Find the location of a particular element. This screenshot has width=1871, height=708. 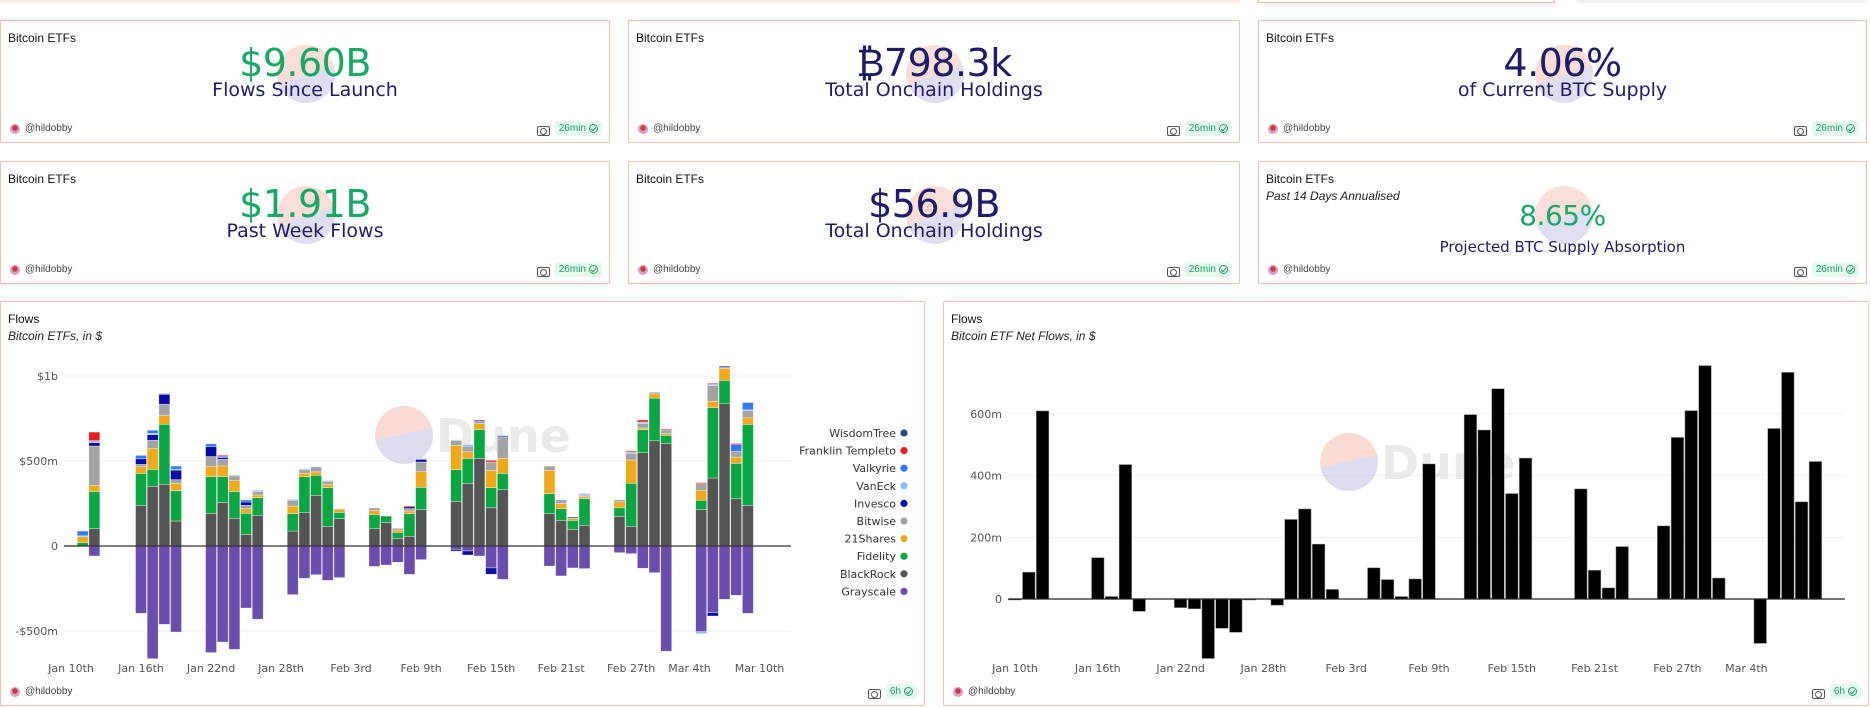

legend-item: VanEck is located at coordinates (882, 486).